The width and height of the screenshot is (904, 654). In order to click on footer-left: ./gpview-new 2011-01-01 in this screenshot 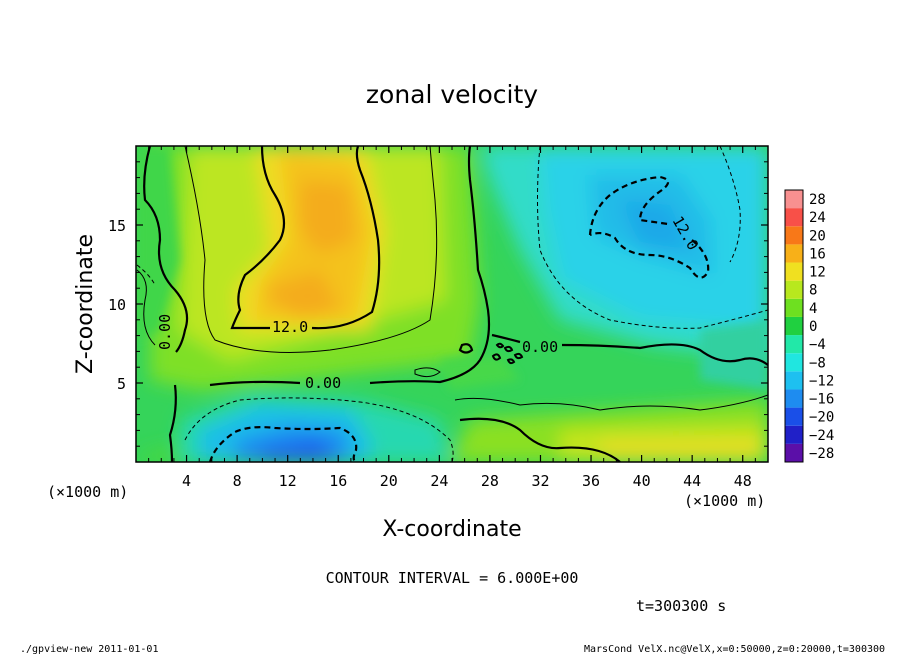, I will do `click(89, 649)`.